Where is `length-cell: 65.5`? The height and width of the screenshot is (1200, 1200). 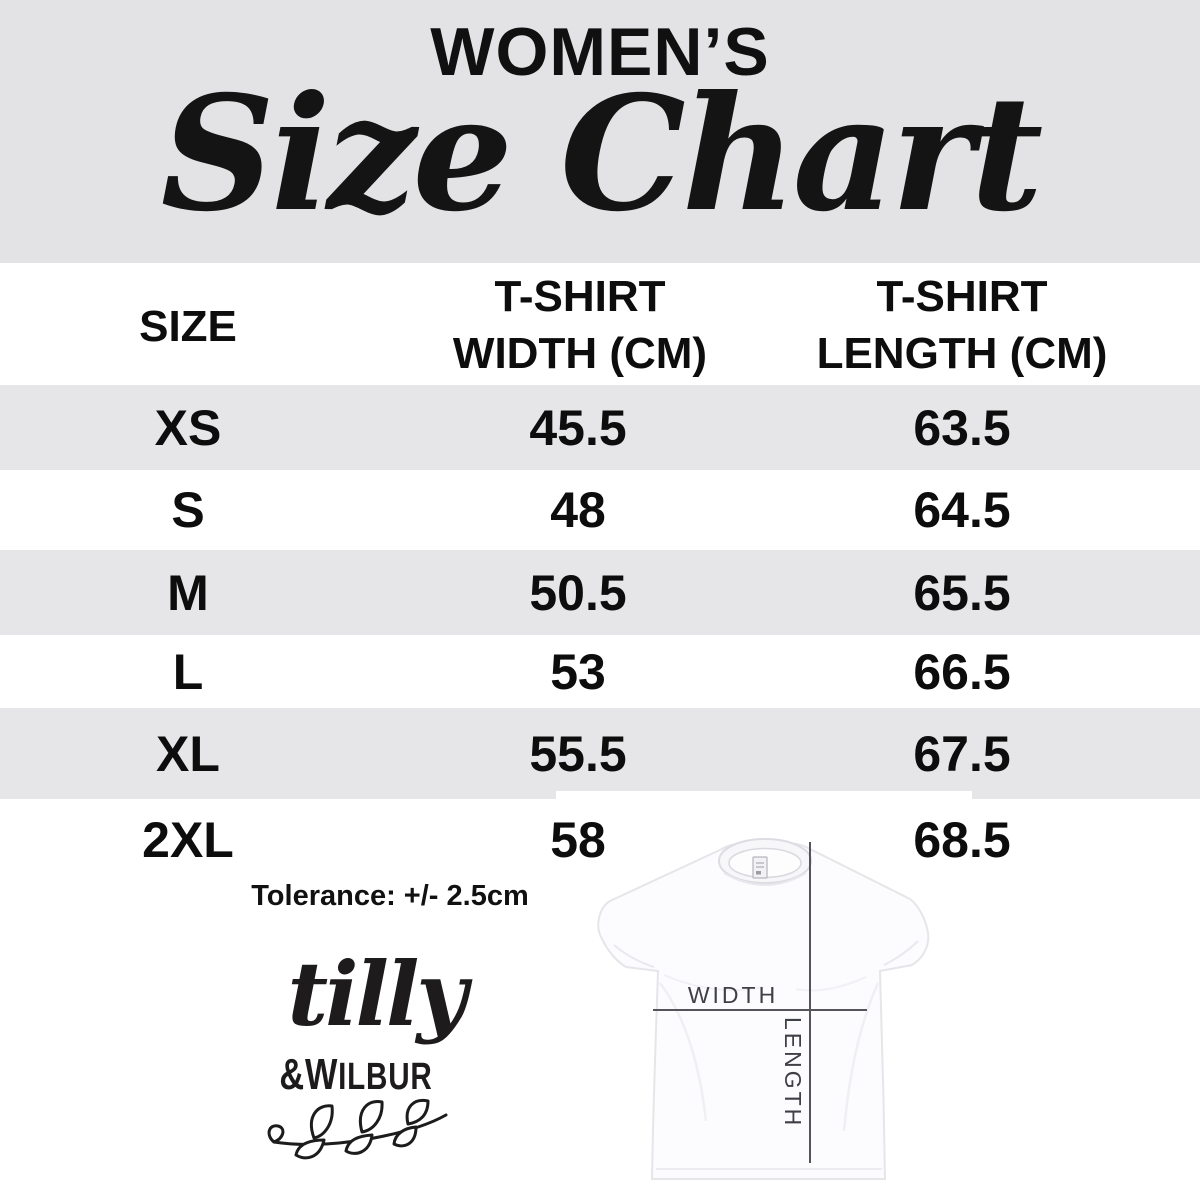 length-cell: 65.5 is located at coordinates (962, 592).